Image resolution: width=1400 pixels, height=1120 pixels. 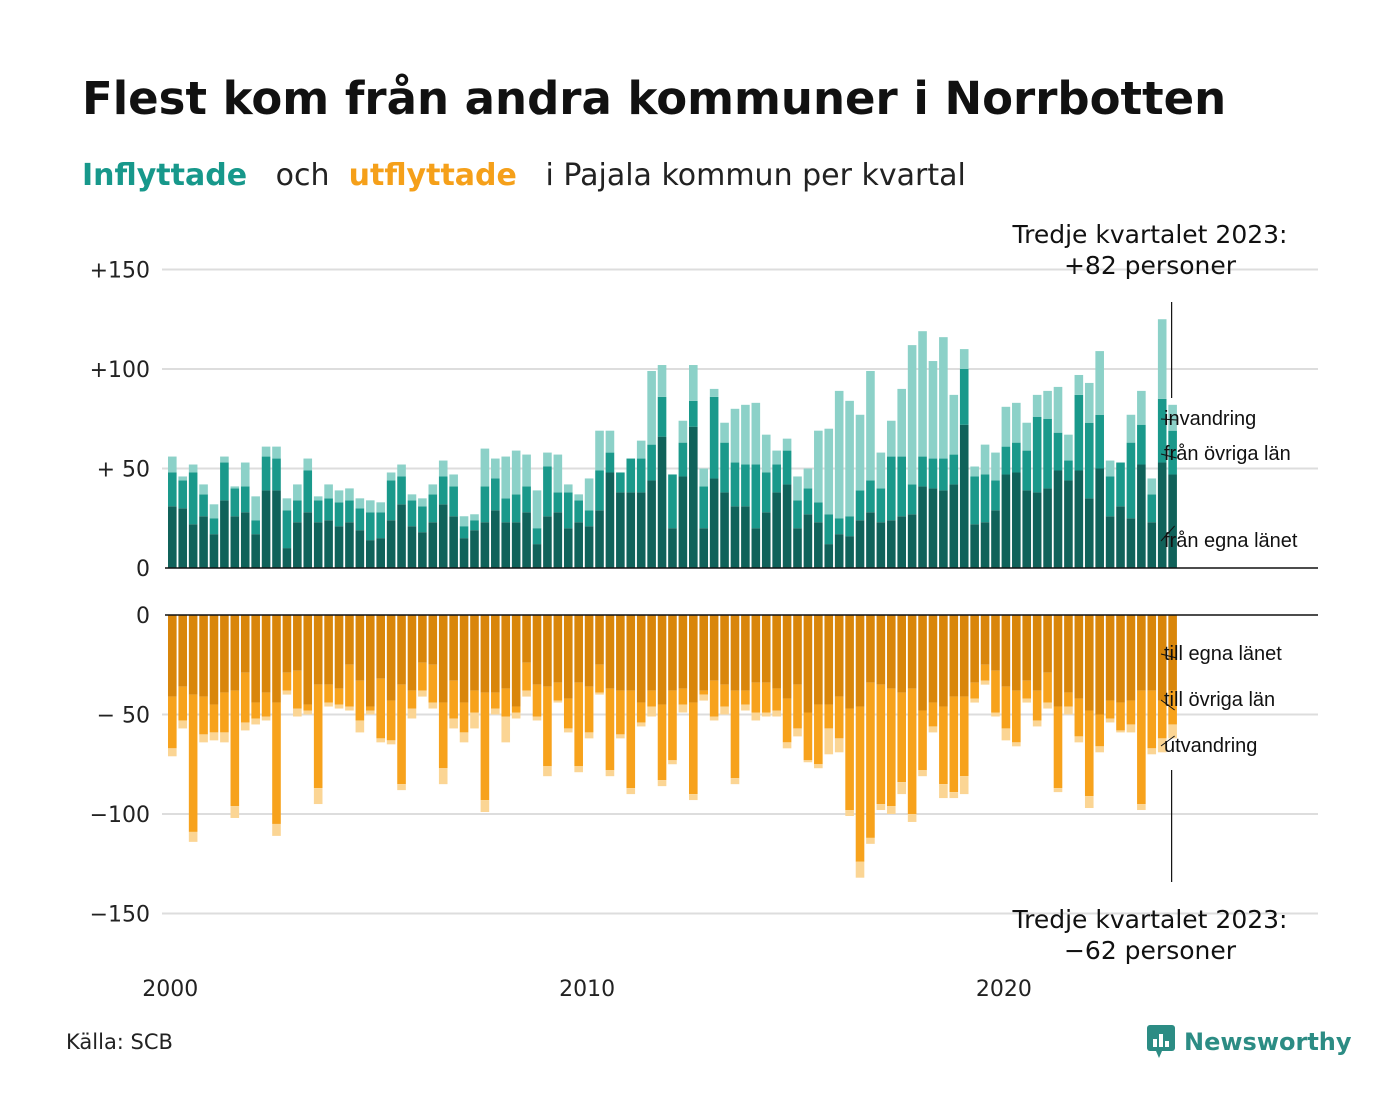 What do you see at coordinates (1227, 454) in the screenshot?
I see `label-fran-ovriga-lan: från övriga län` at bounding box center [1227, 454].